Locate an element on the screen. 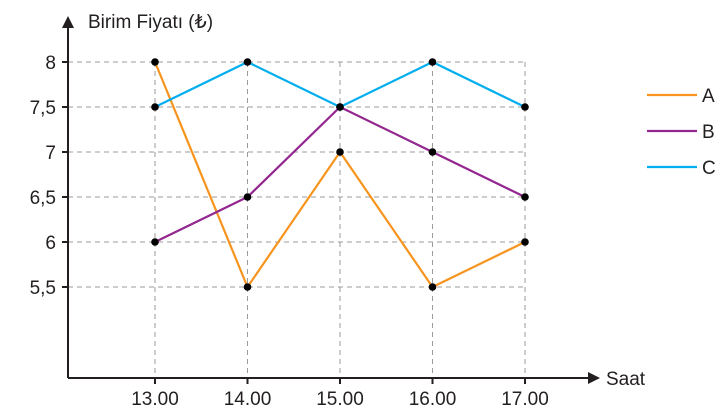 This screenshot has height=413, width=725. y-tick-label: 7 is located at coordinates (50, 153).